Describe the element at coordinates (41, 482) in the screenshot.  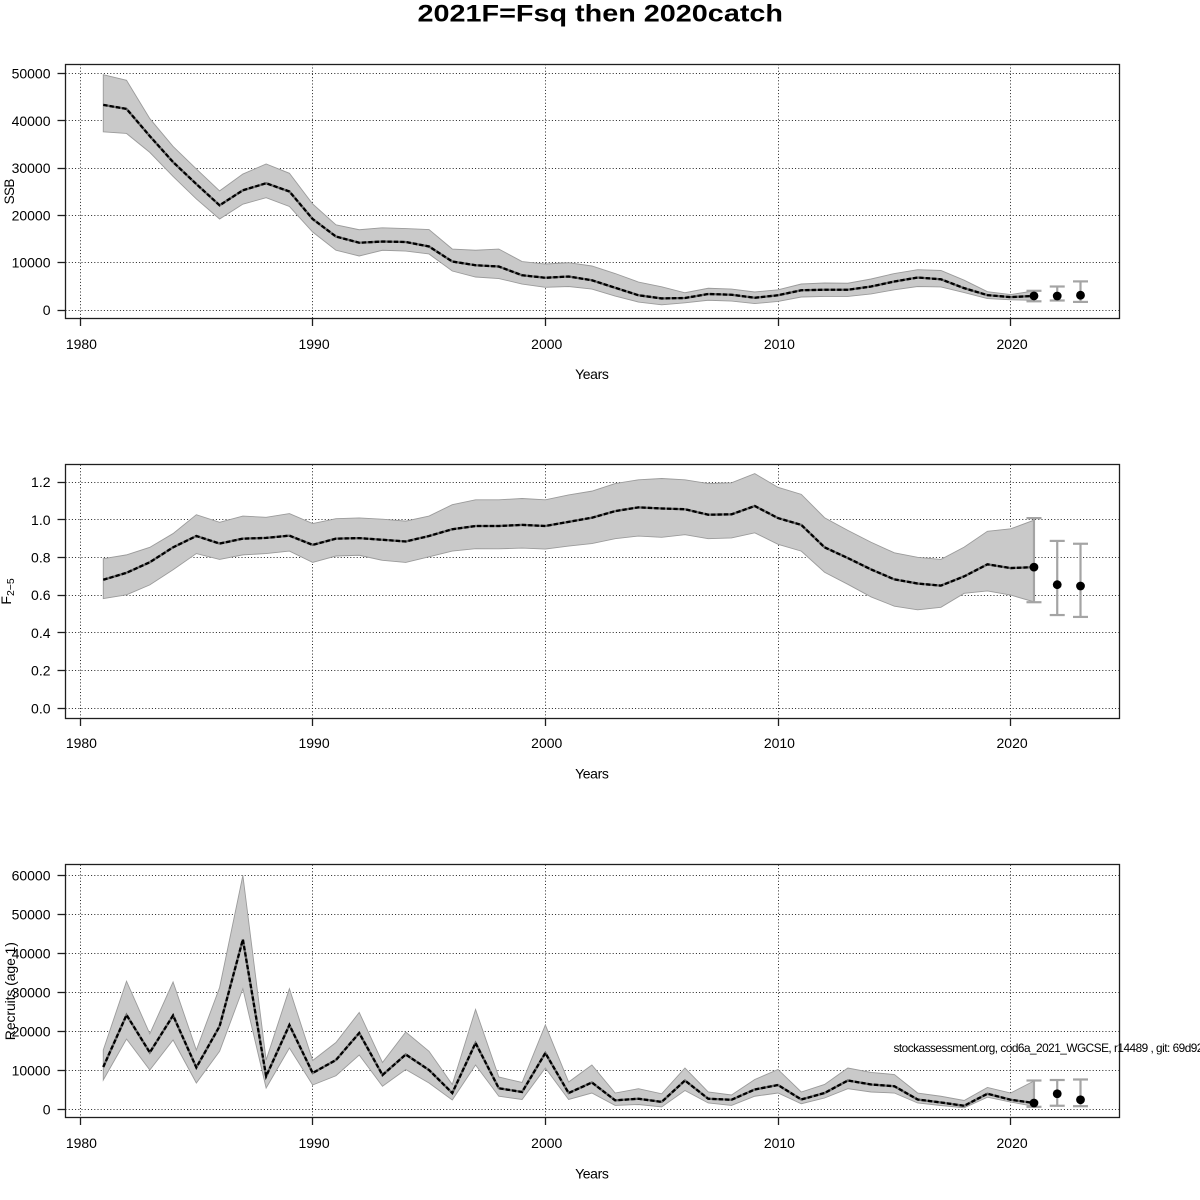
I see `svg-text: 1.2` at that location.